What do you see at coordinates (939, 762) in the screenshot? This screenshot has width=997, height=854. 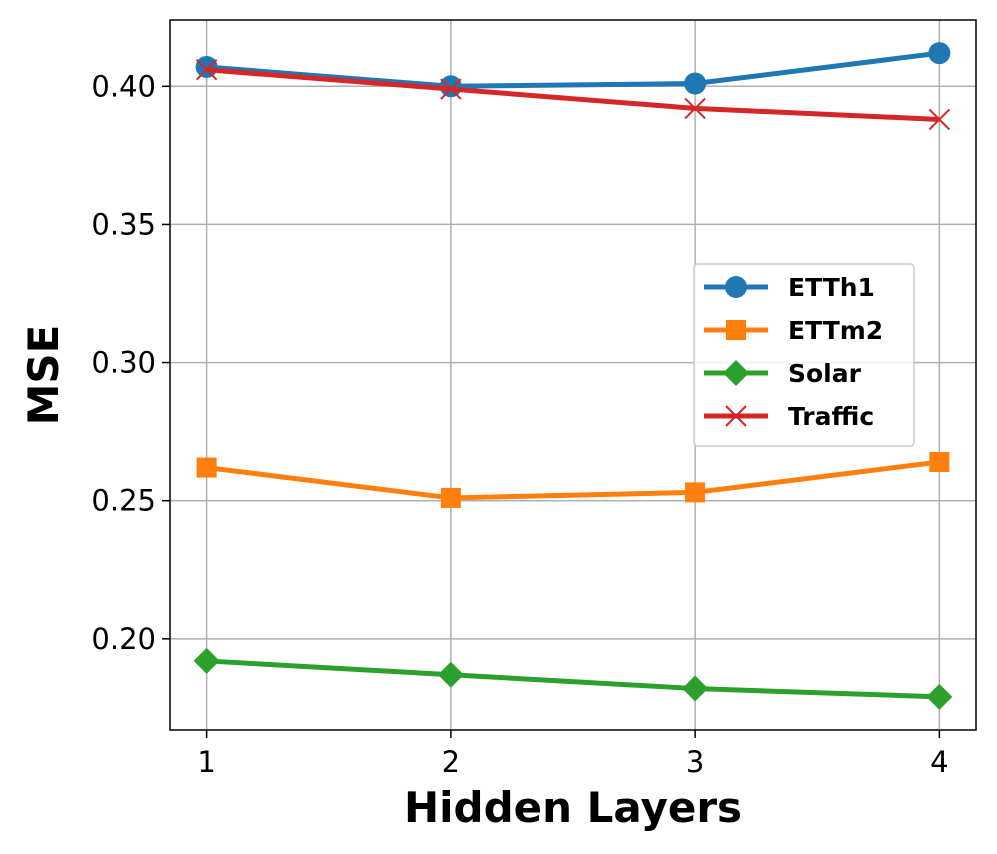 I see `x-tick-label: 4` at bounding box center [939, 762].